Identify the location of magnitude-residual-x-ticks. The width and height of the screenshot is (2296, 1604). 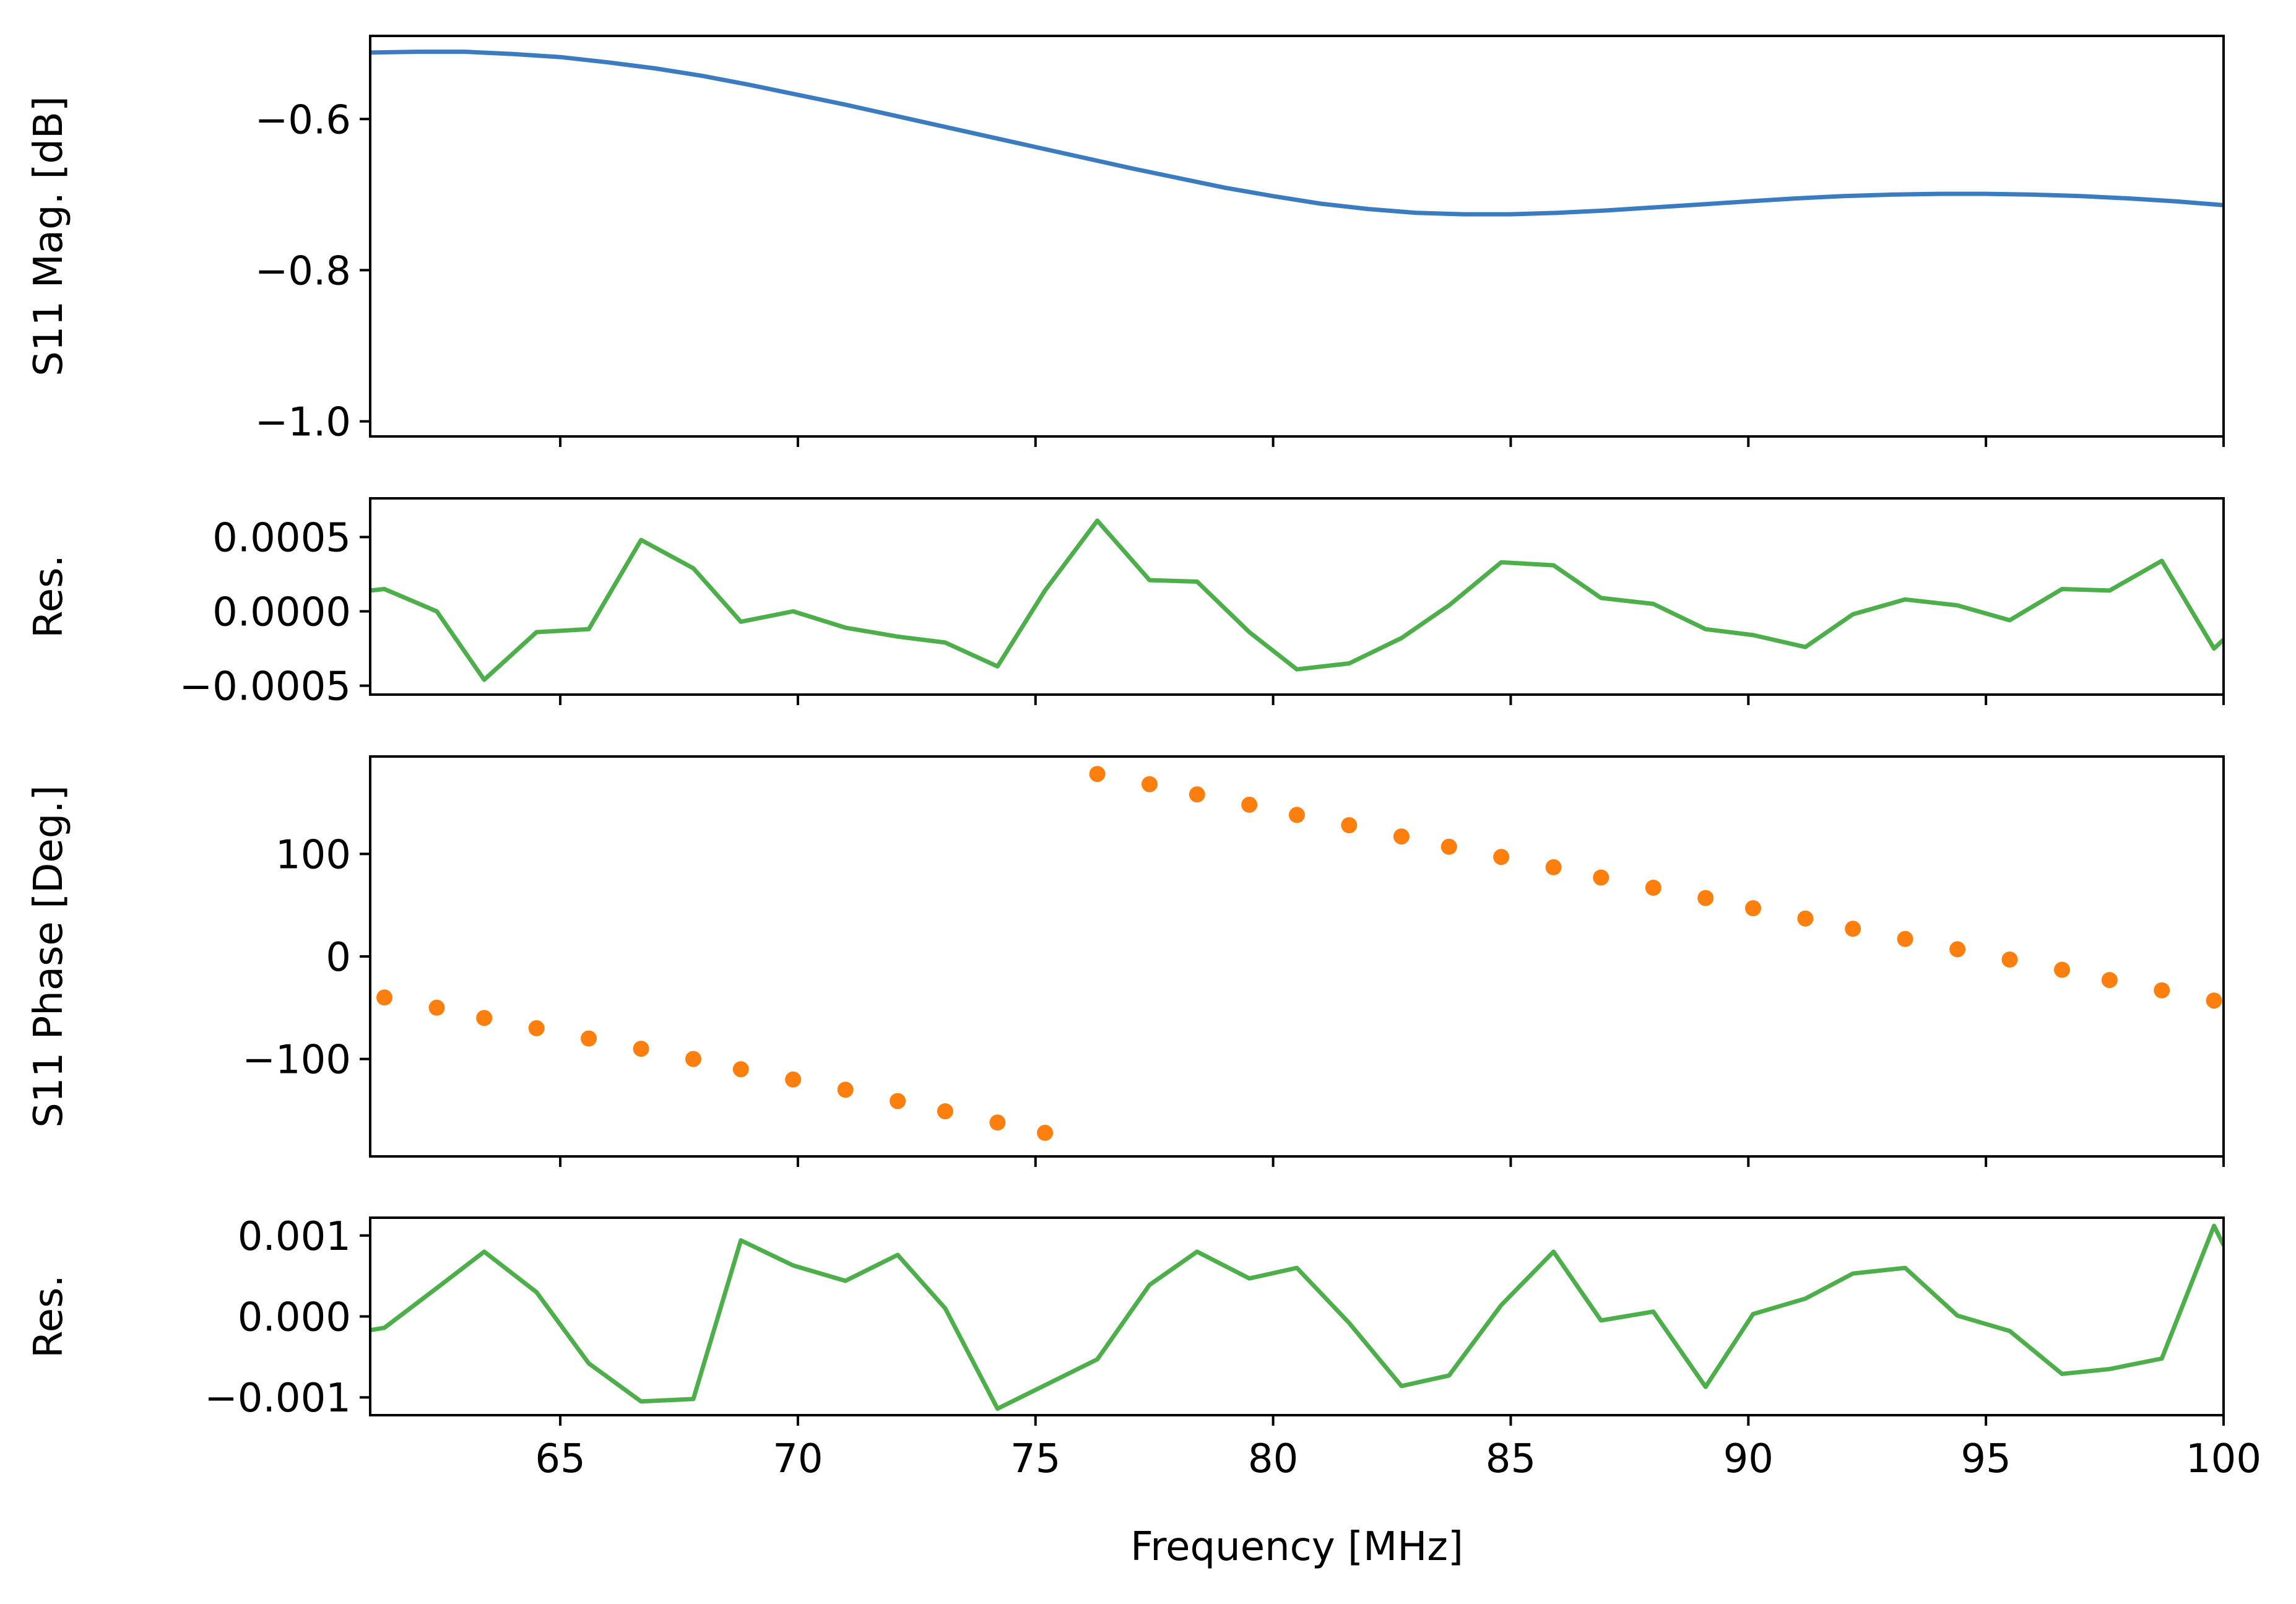
(1392, 700).